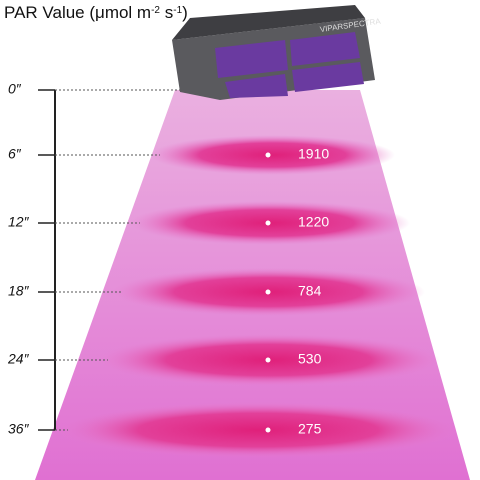  Describe the element at coordinates (77, 12) in the screenshot. I see `title-main: PAR Value (μmol m` at that location.